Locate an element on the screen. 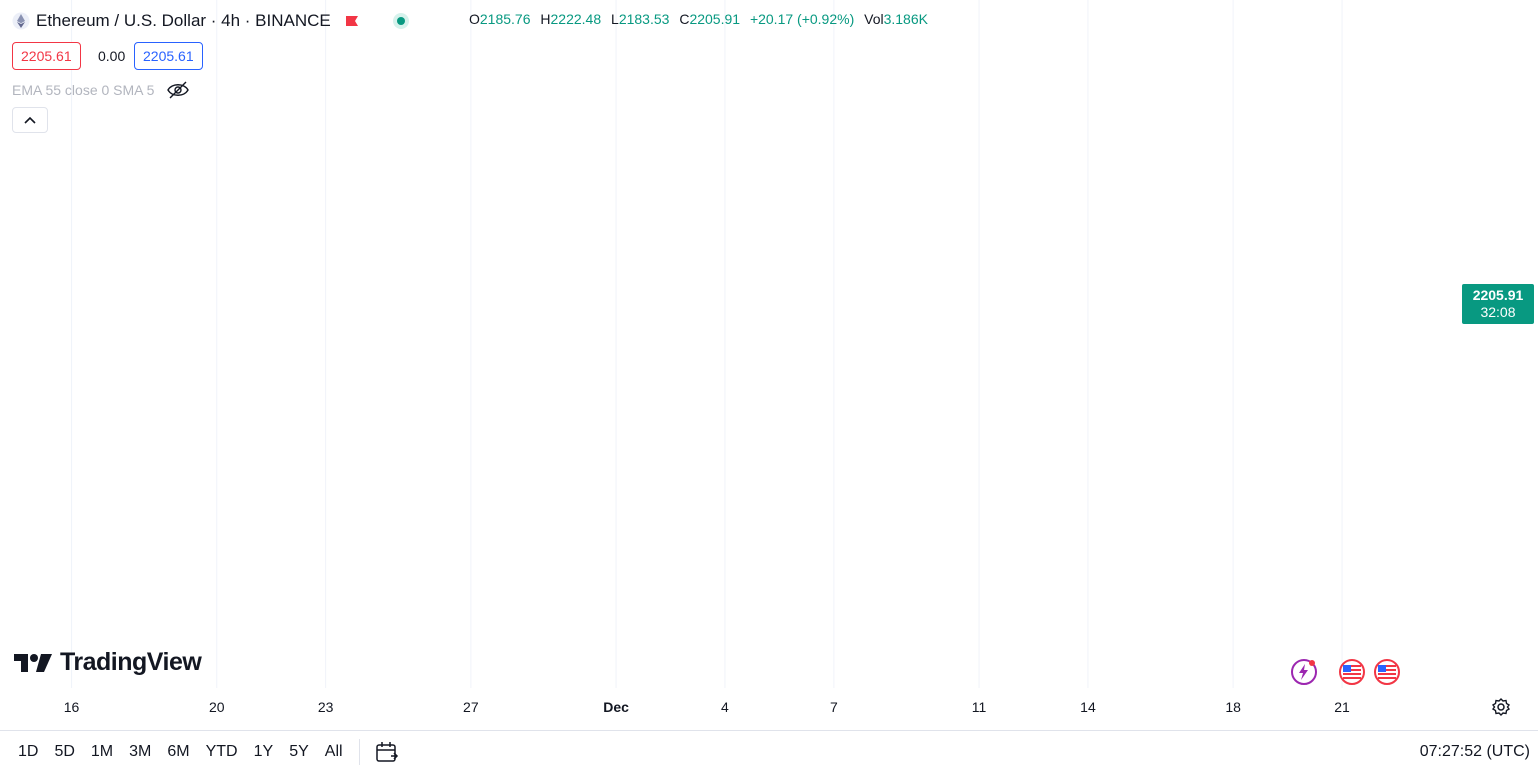 The image size is (1538, 774). ethereum-icon is located at coordinates (21, 21).